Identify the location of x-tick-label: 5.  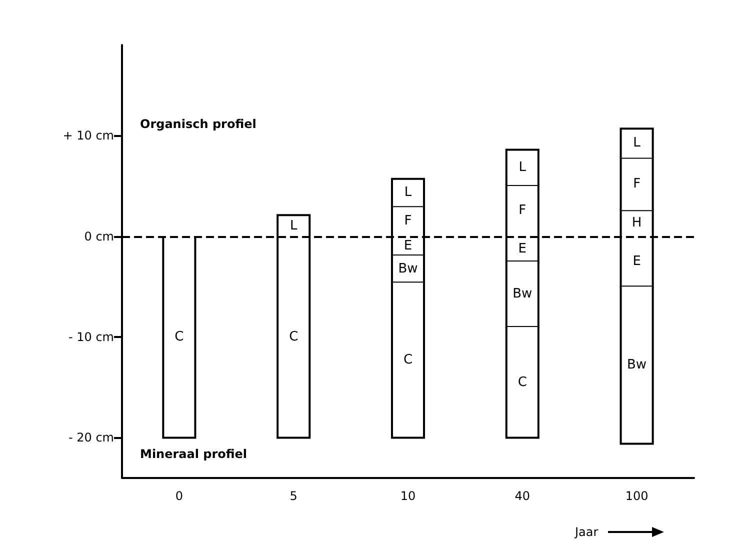
(294, 496).